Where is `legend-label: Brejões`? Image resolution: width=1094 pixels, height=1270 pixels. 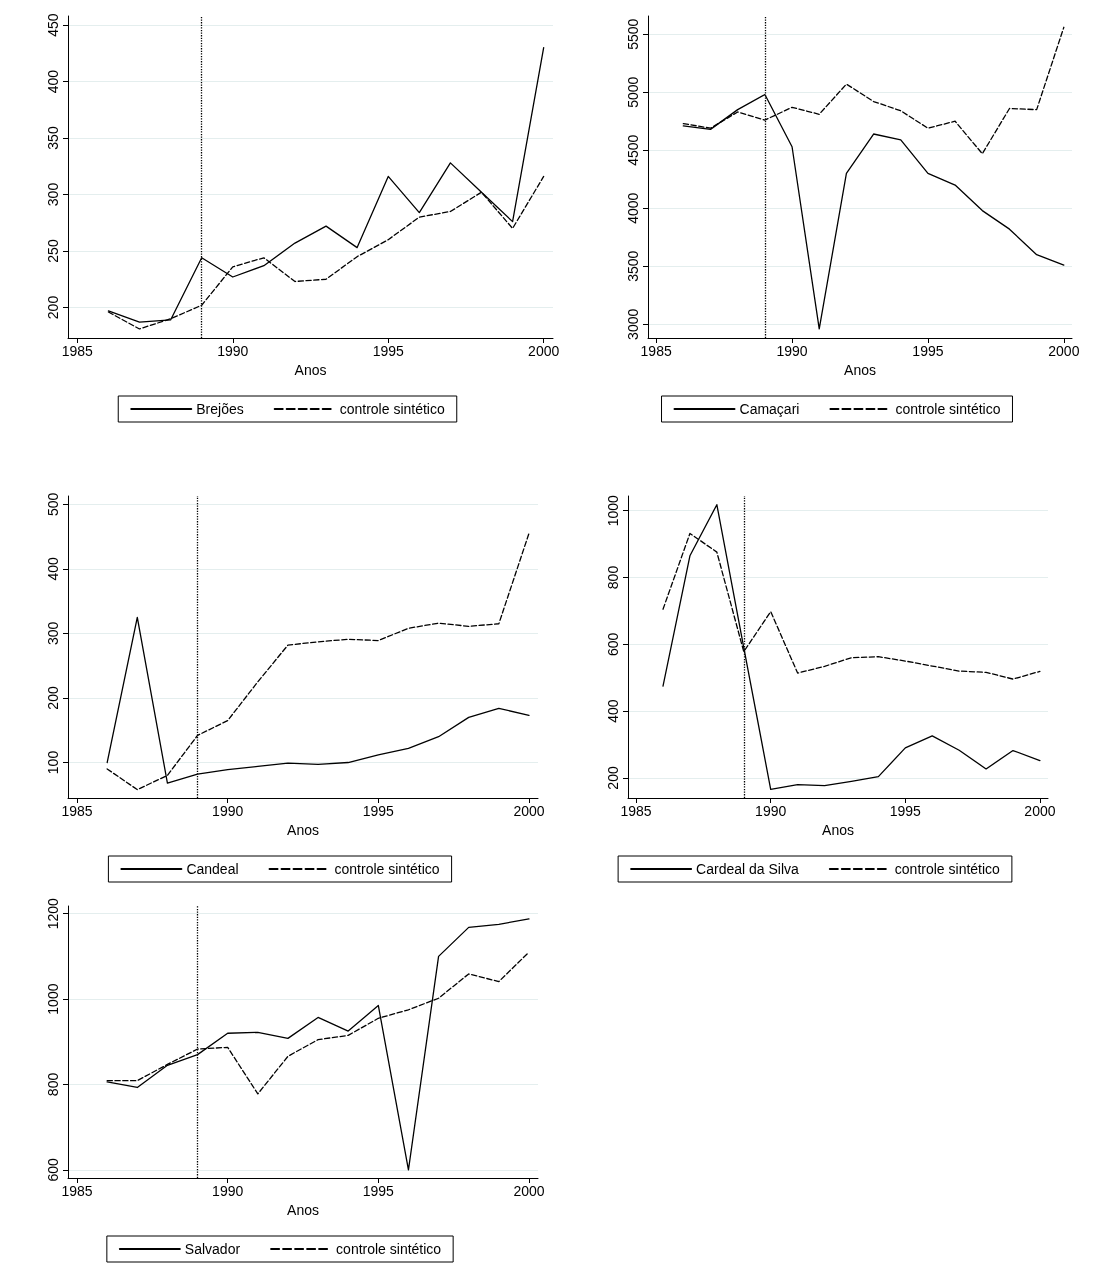 legend-label: Brejões is located at coordinates (220, 409).